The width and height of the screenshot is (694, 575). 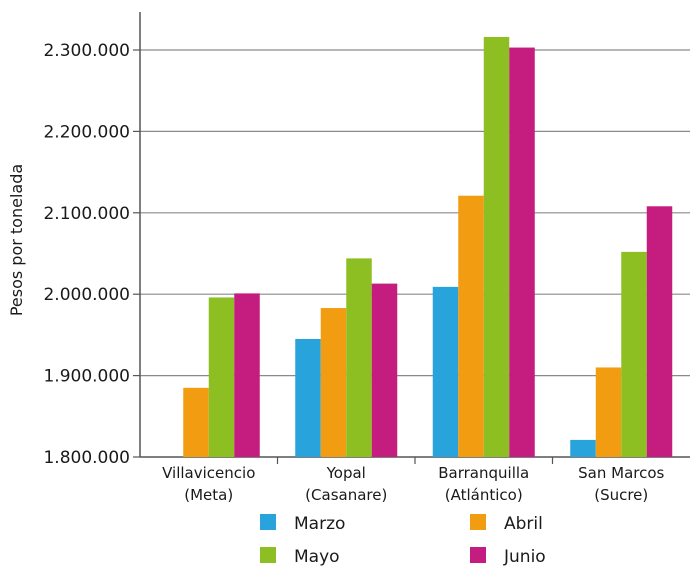 What do you see at coordinates (478, 555) in the screenshot?
I see `legend-swatch-junio` at bounding box center [478, 555].